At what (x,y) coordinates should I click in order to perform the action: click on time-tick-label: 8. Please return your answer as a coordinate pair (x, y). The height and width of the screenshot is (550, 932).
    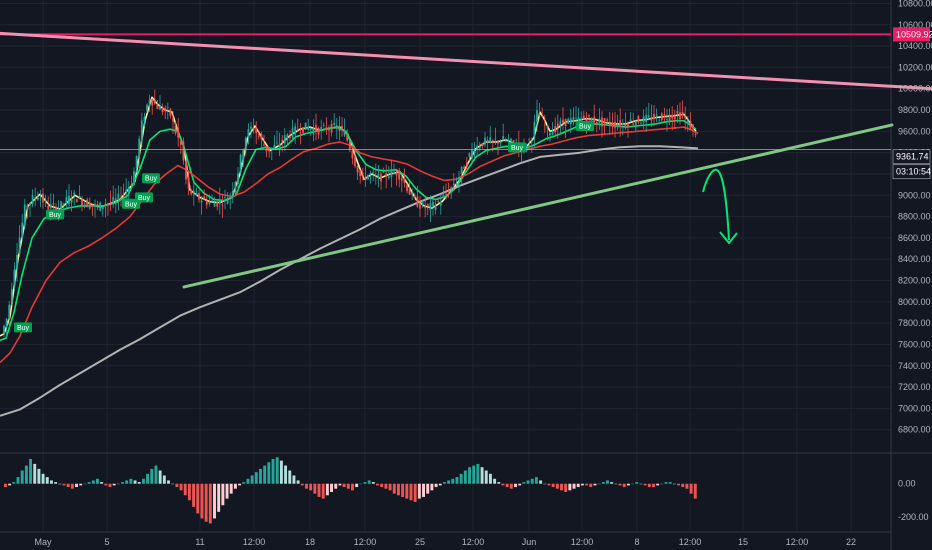
    Looking at the image, I should click on (636, 542).